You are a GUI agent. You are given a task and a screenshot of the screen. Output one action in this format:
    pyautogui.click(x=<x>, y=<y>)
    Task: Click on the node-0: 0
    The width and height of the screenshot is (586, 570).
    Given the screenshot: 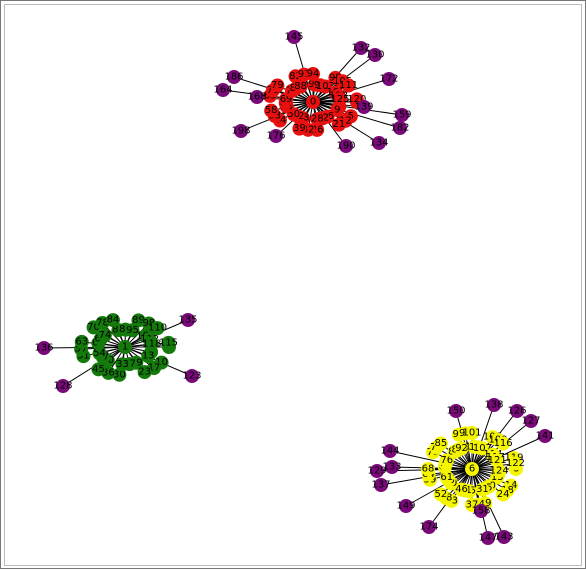 What is the action you would take?
    pyautogui.click(x=313, y=102)
    